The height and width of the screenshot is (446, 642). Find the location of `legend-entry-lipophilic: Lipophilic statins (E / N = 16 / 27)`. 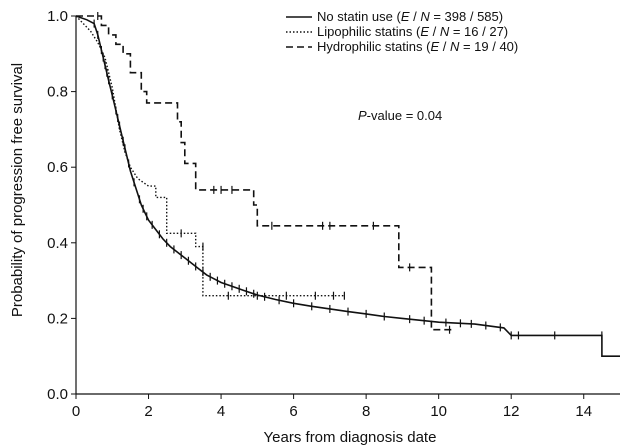

legend-entry-lipophilic: Lipophilic statins (E / N = 16 / 27) is located at coordinates (397, 31).